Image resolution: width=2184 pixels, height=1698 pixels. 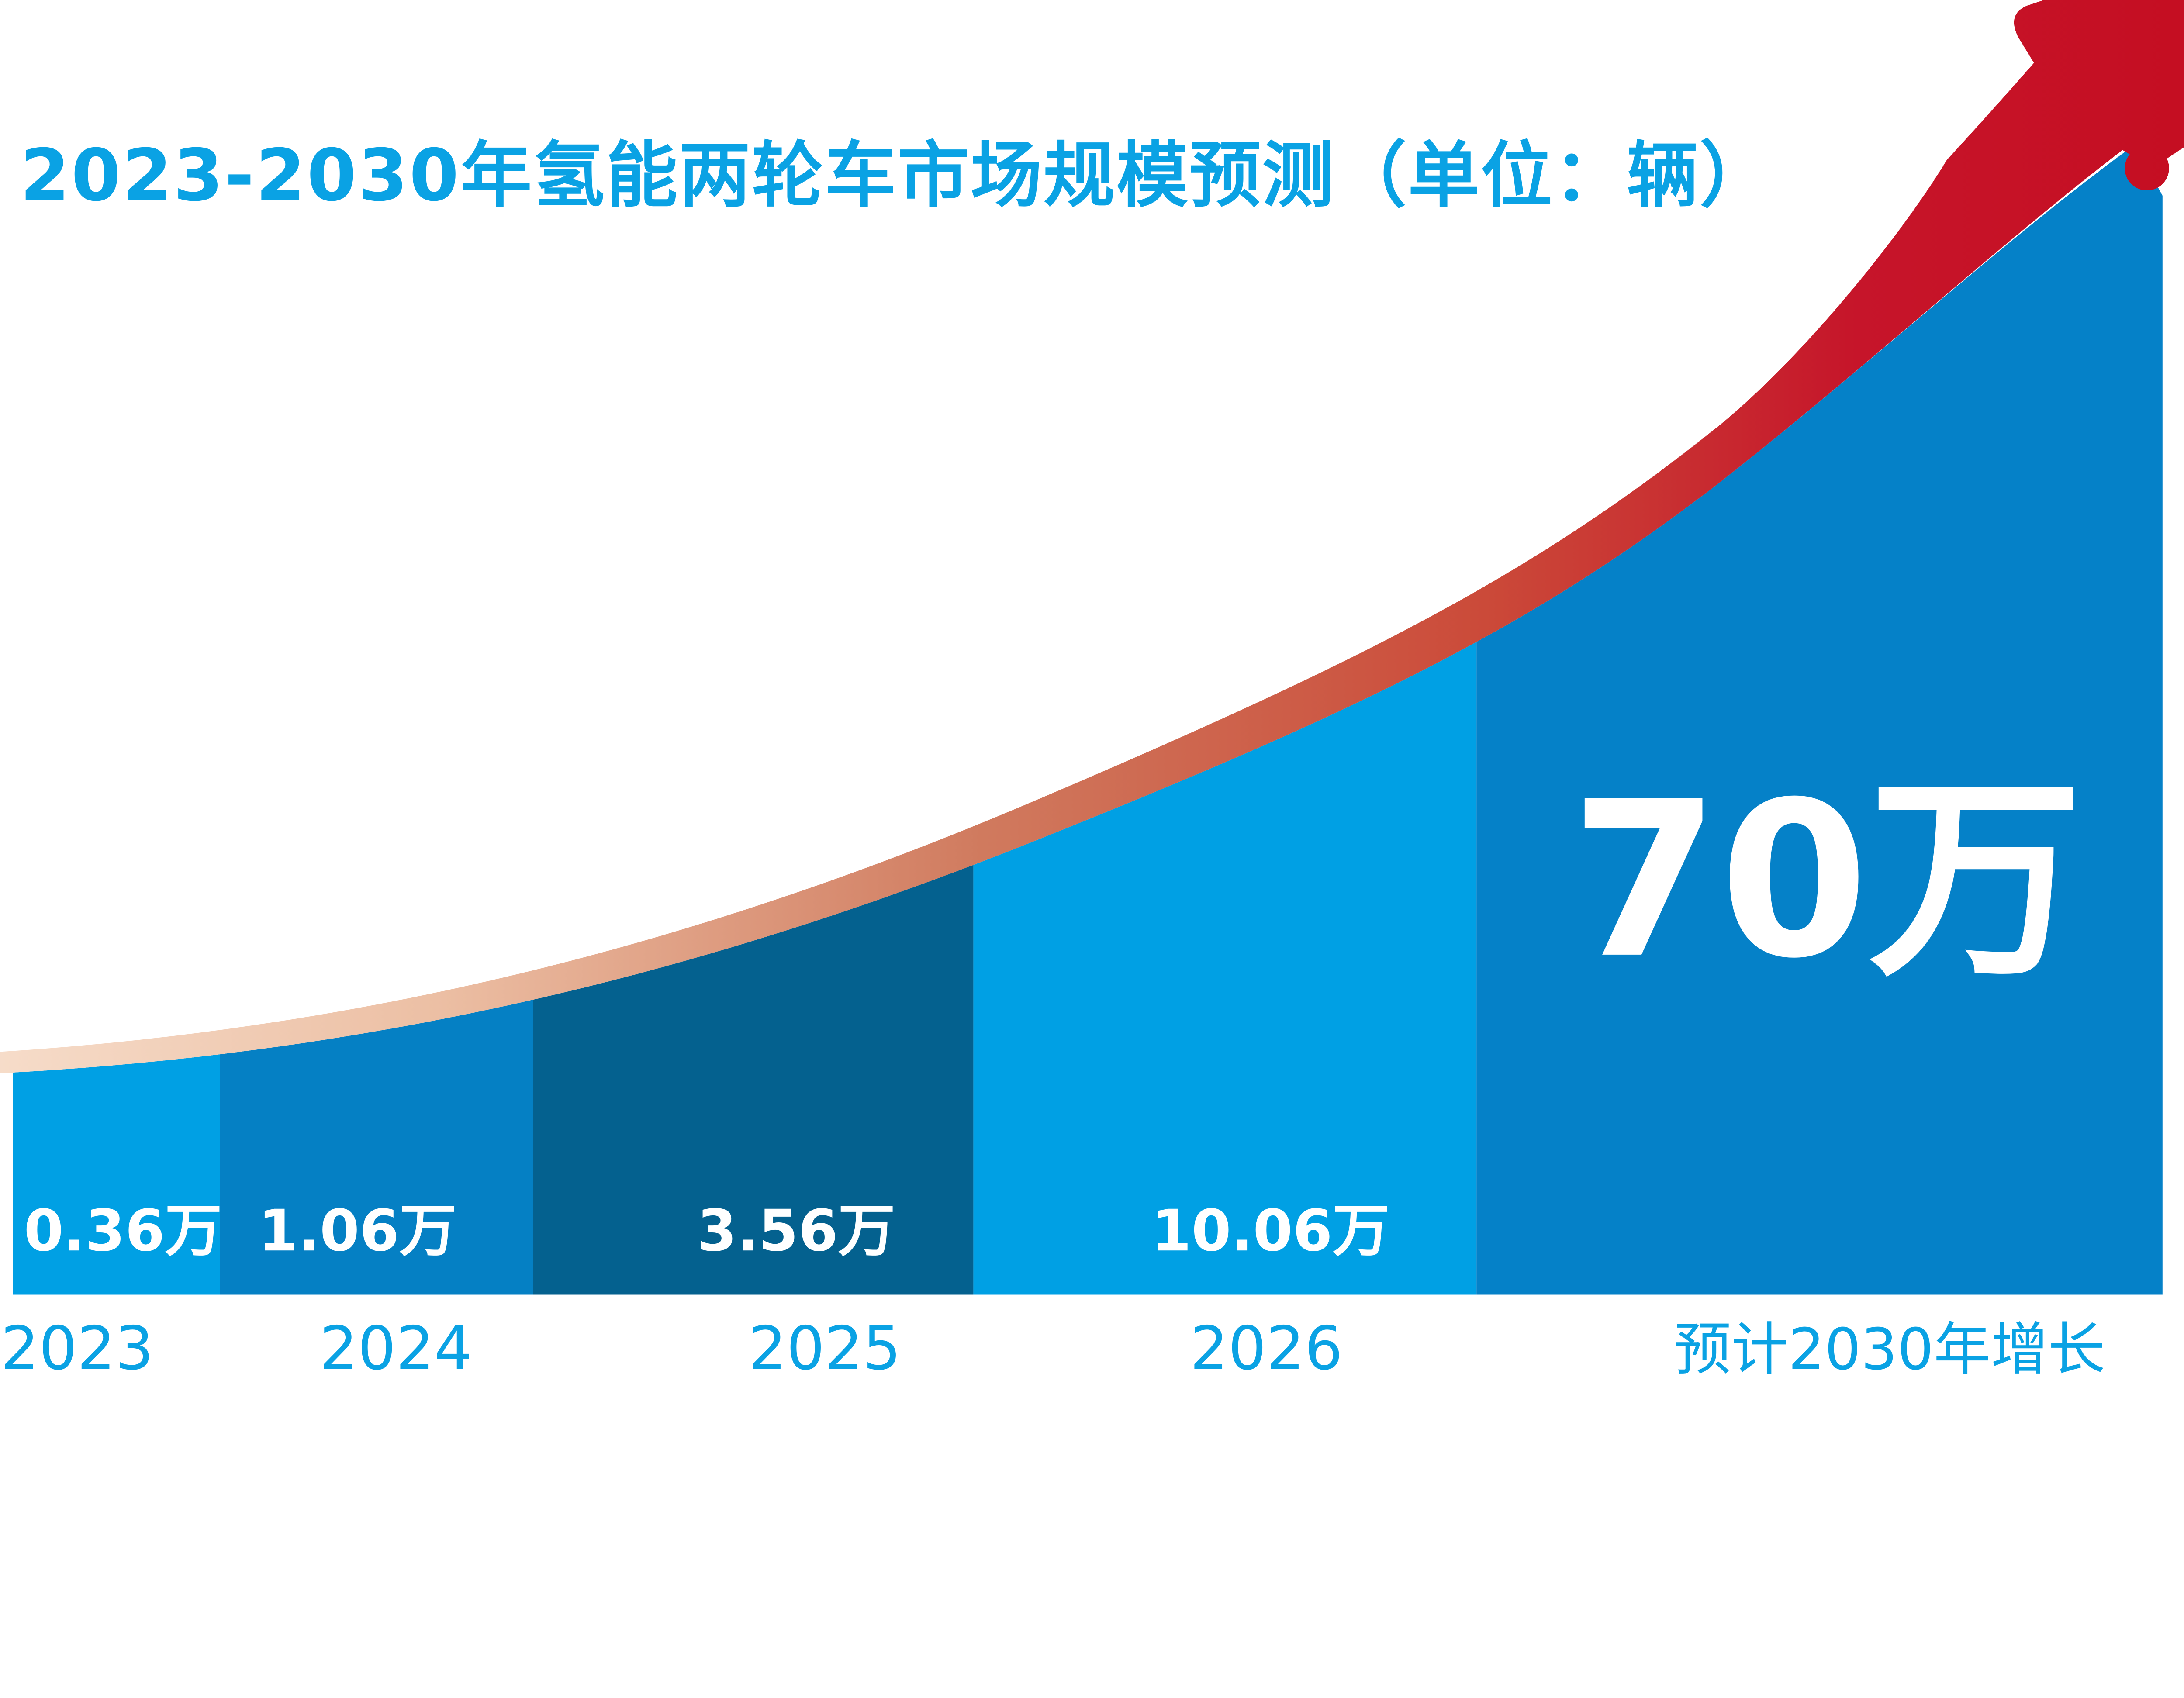 What do you see at coordinates (1266, 1349) in the screenshot?
I see `axis-label-2026: 2026` at bounding box center [1266, 1349].